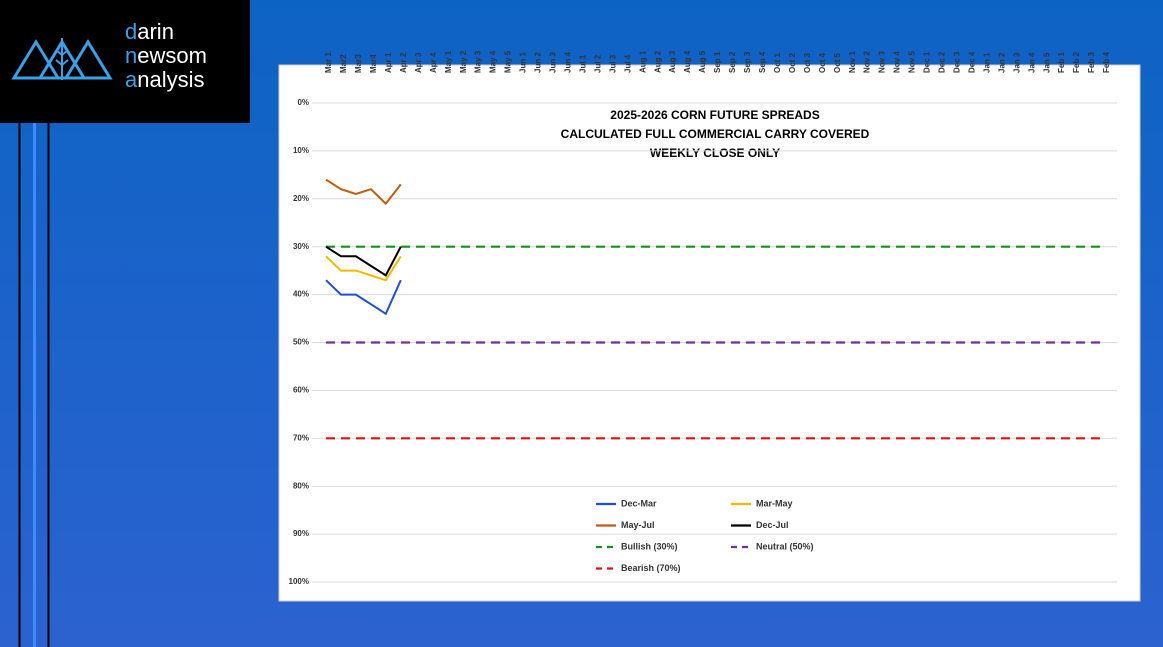  Describe the element at coordinates (478, 61) in the screenshot. I see `x-tick-label: May 3` at that location.